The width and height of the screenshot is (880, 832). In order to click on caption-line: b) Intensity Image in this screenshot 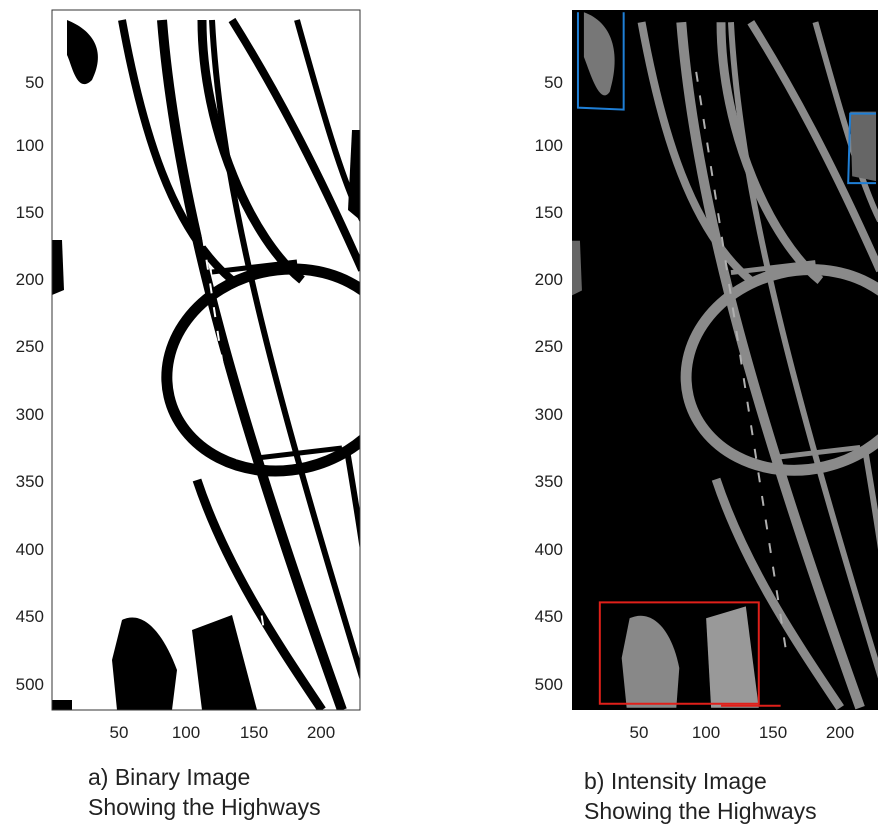, I will do `click(675, 781)`.